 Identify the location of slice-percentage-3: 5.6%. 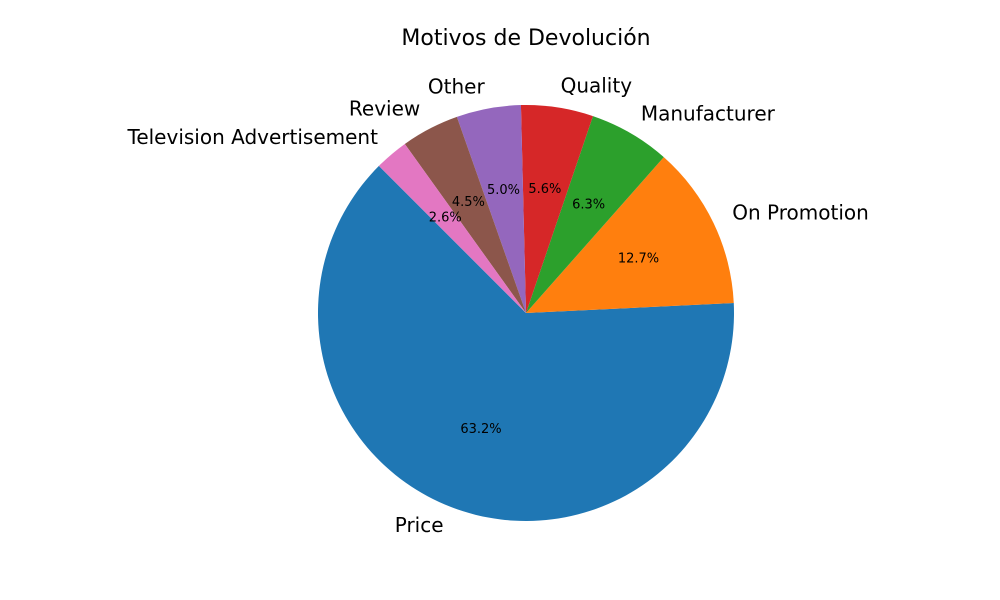
(544, 189).